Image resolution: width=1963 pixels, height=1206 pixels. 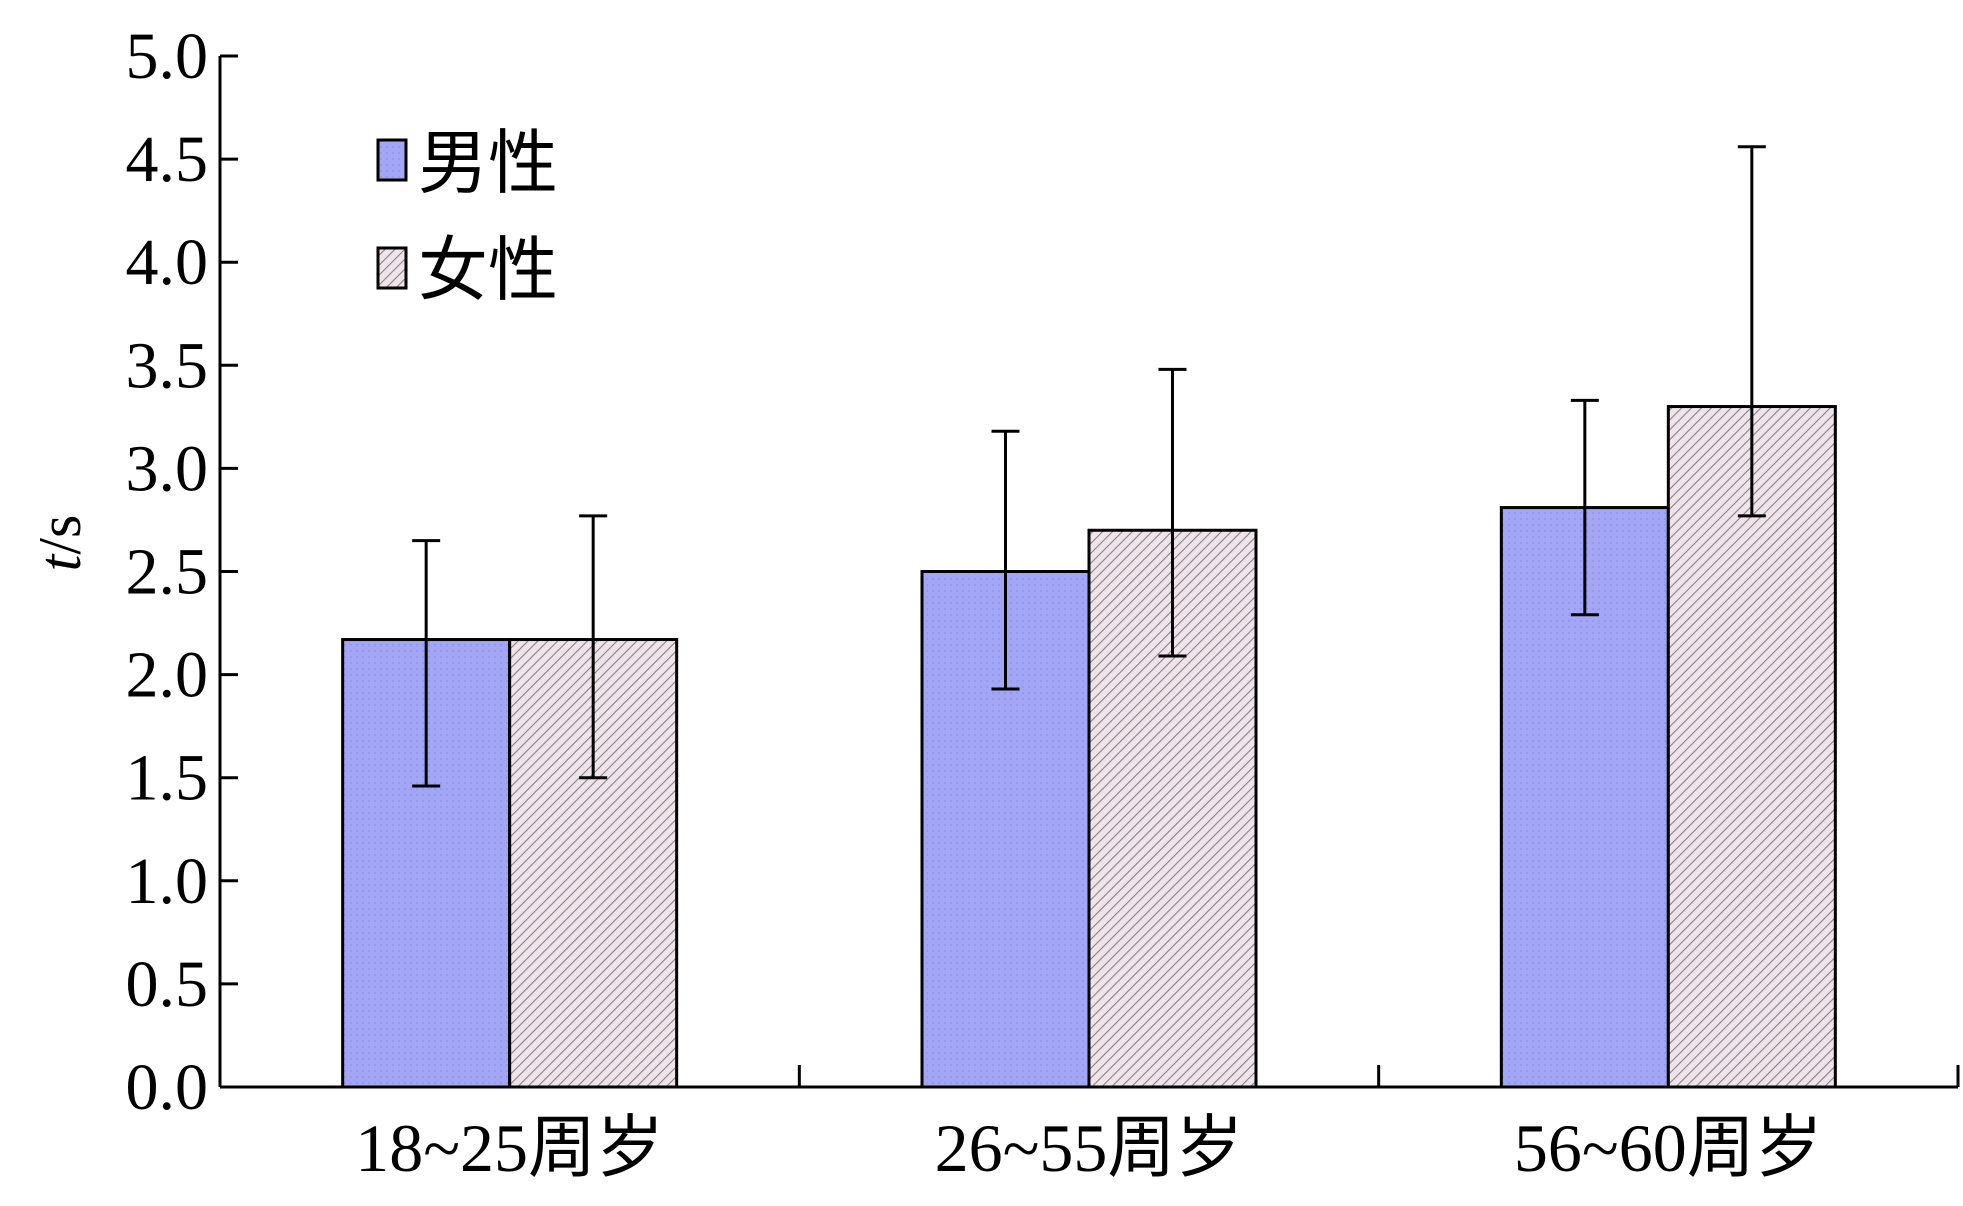 I want to click on y-axis-title: t/s, so click(x=60, y=543).